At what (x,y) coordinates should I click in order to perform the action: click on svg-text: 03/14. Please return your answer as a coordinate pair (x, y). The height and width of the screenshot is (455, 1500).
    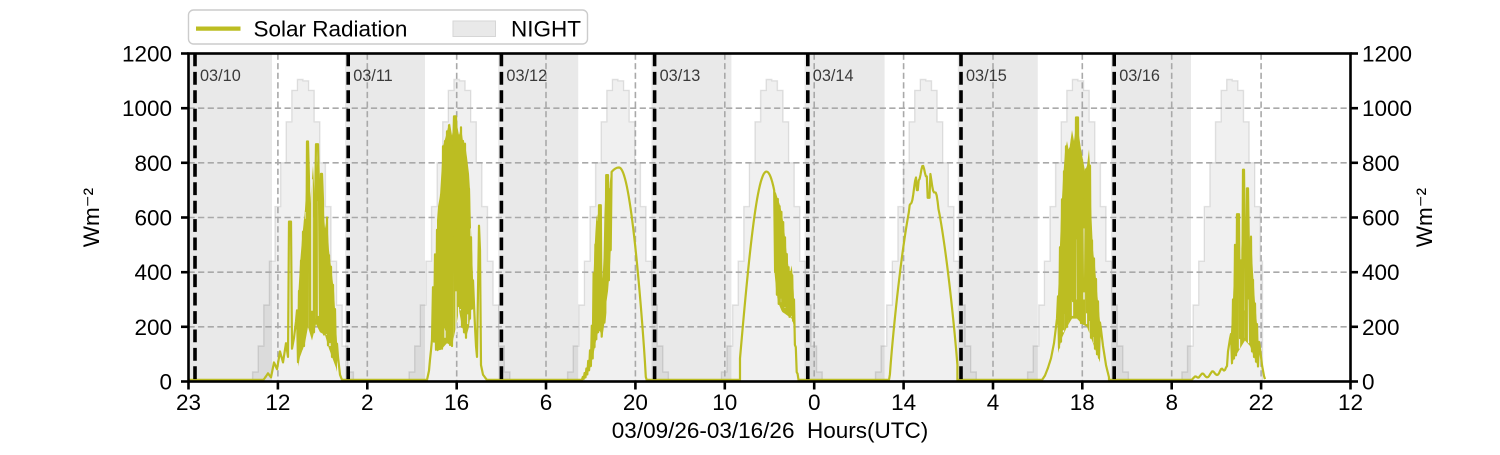
    Looking at the image, I should click on (833, 76).